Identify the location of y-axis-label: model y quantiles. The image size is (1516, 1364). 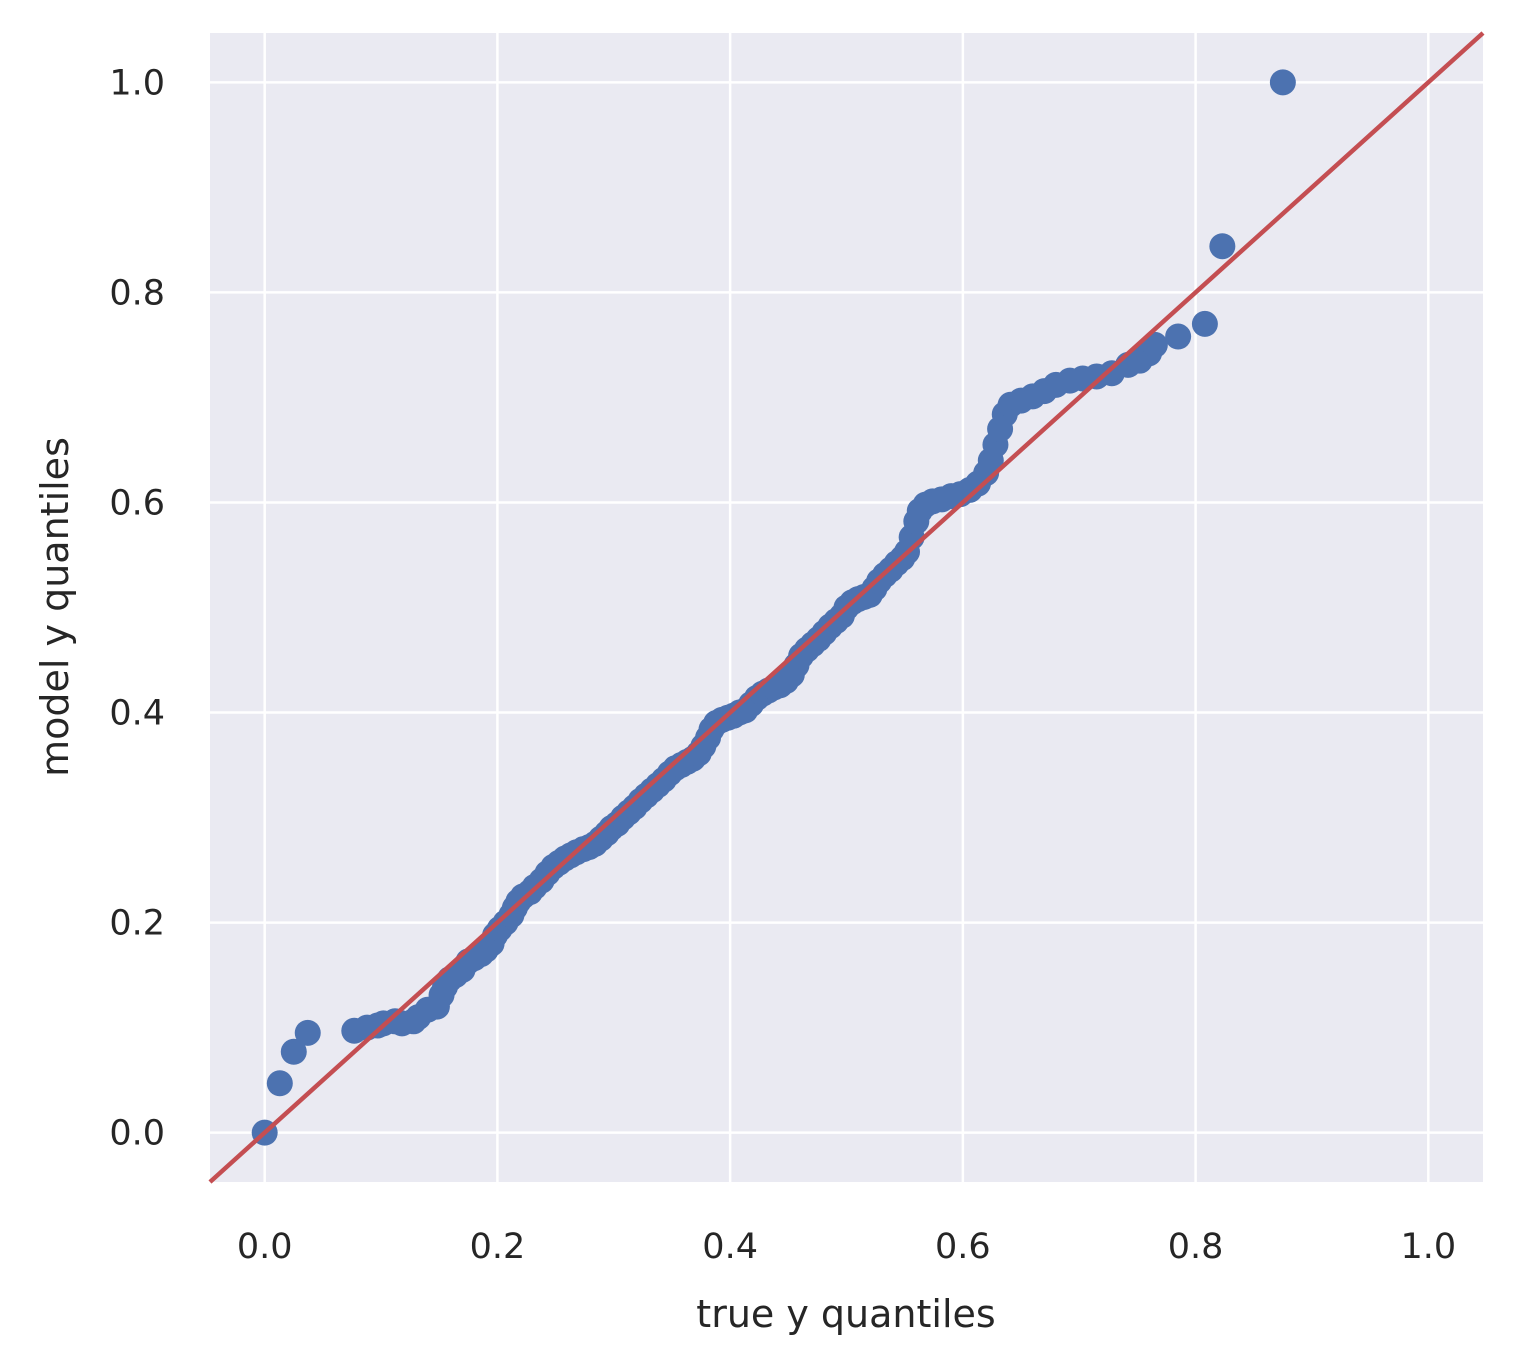
(55, 607).